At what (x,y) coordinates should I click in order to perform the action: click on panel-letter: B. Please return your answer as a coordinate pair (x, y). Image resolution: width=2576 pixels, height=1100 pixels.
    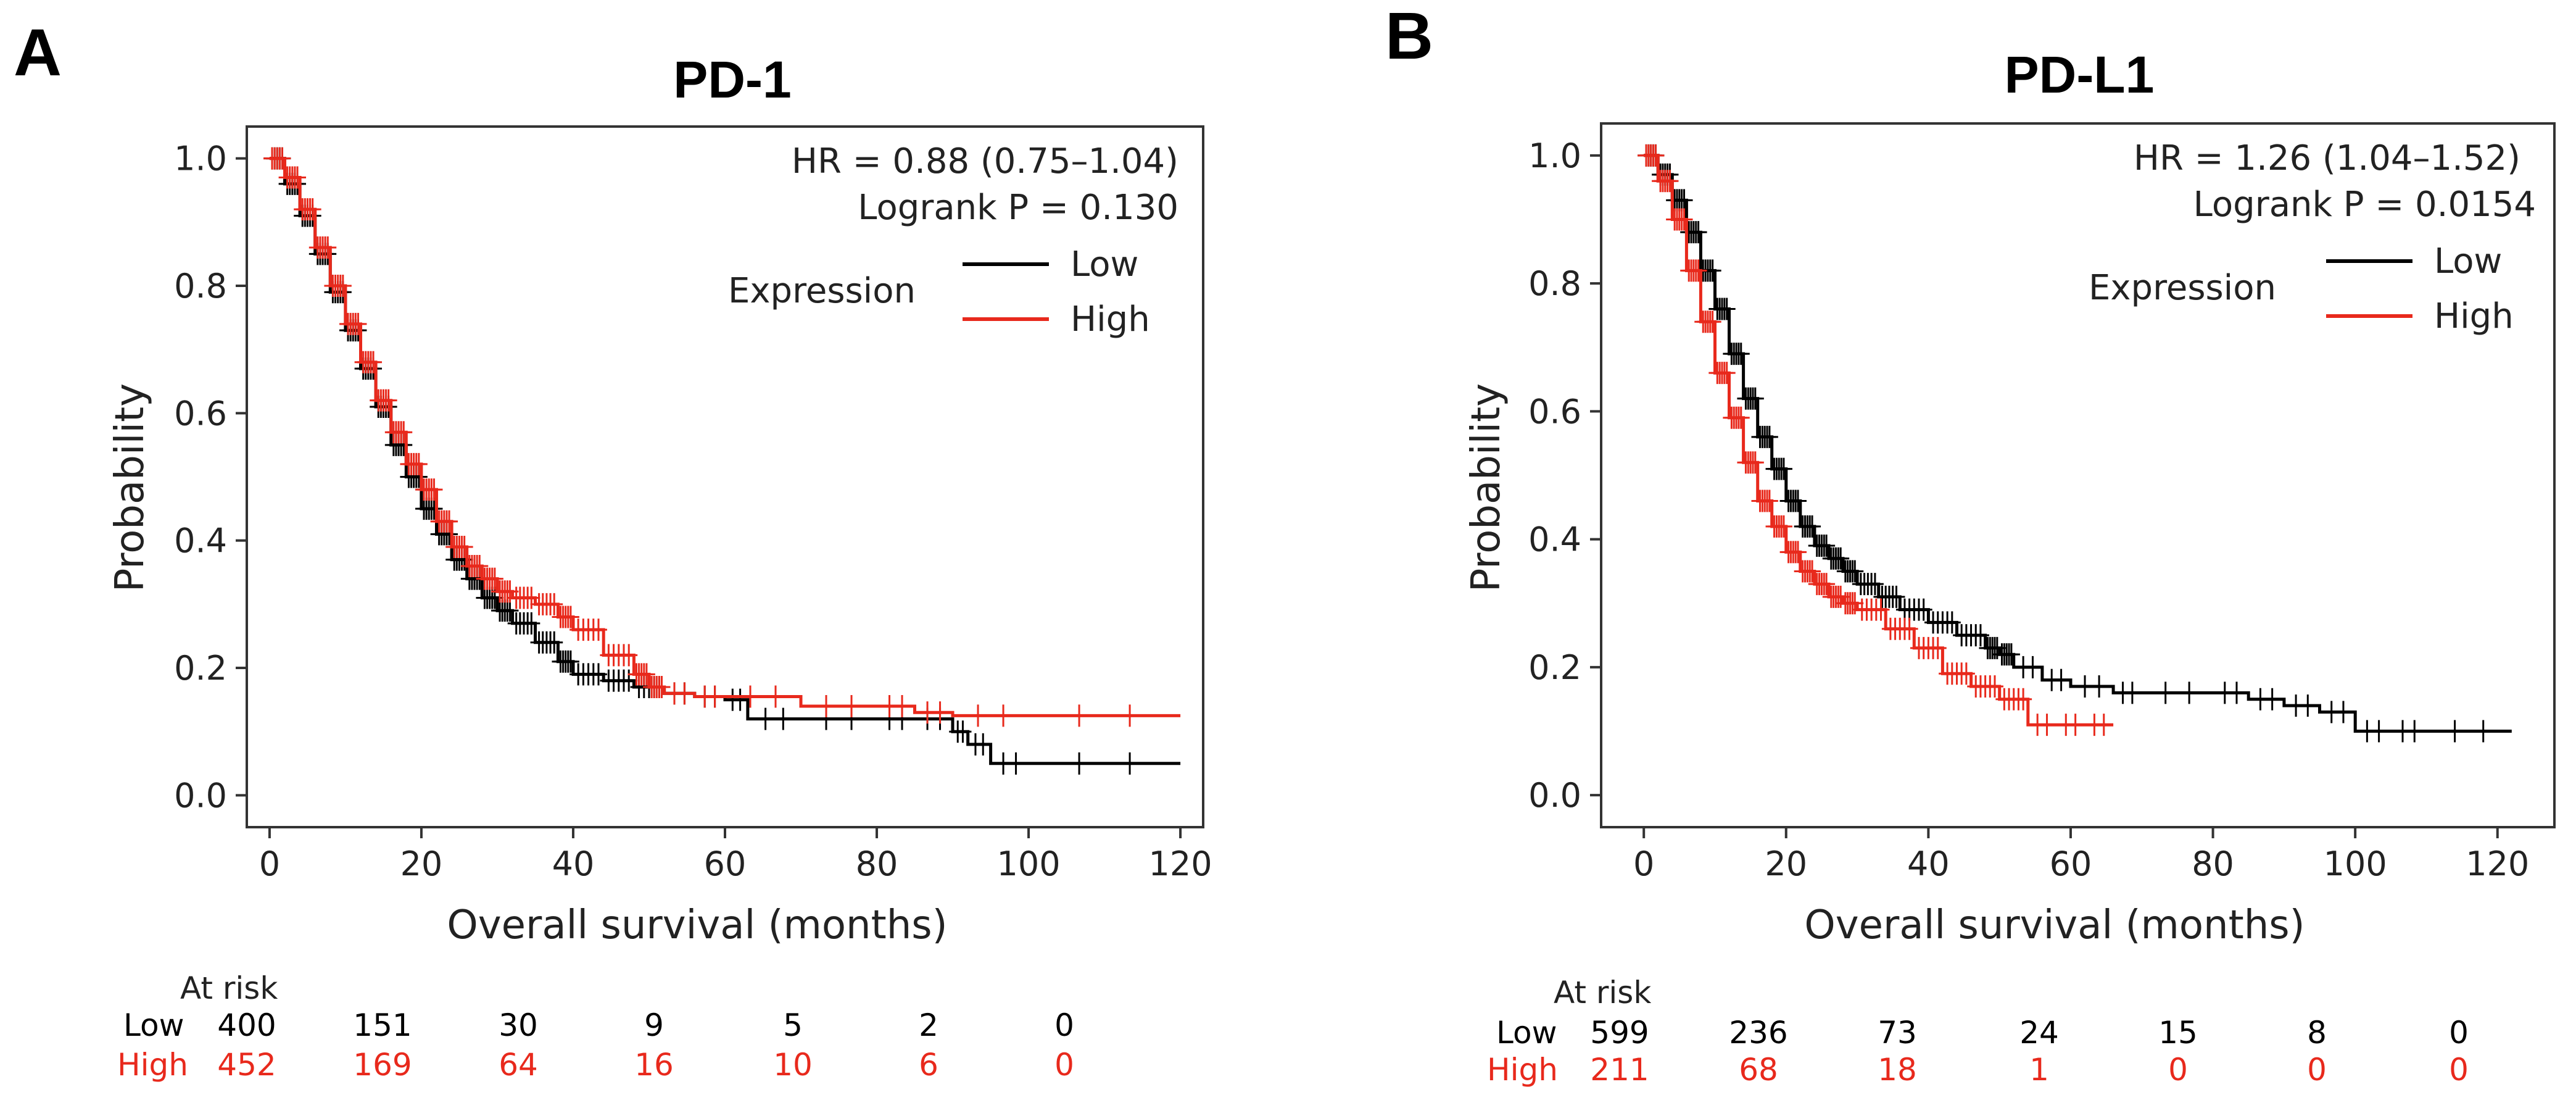
    Looking at the image, I should click on (1409, 36).